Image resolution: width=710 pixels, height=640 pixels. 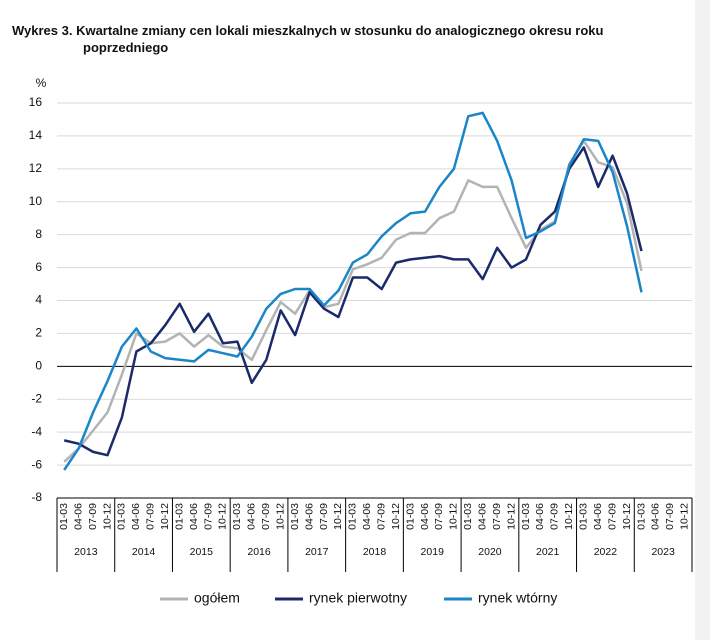 What do you see at coordinates (517, 598) in the screenshot?
I see `legend-label: rynek wtórny` at bounding box center [517, 598].